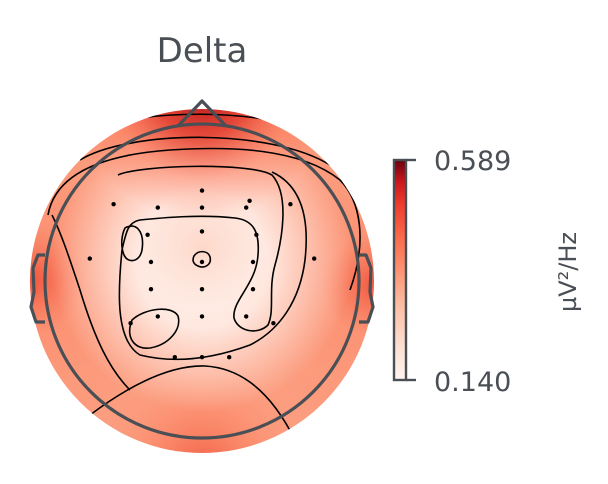 The image size is (608, 484). Describe the element at coordinates (202, 51) in the screenshot. I see `chart-title: Delta` at that location.